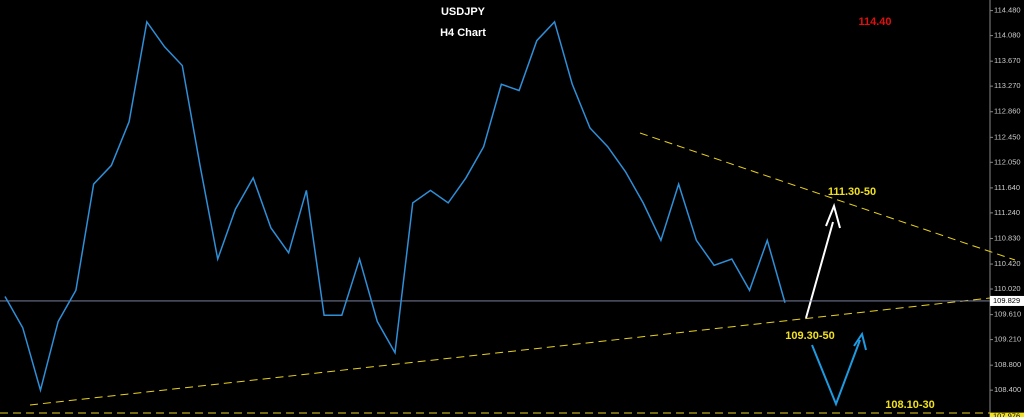 This screenshot has width=1024, height=417. I want to click on chart-title: USDJPY, so click(463, 12).